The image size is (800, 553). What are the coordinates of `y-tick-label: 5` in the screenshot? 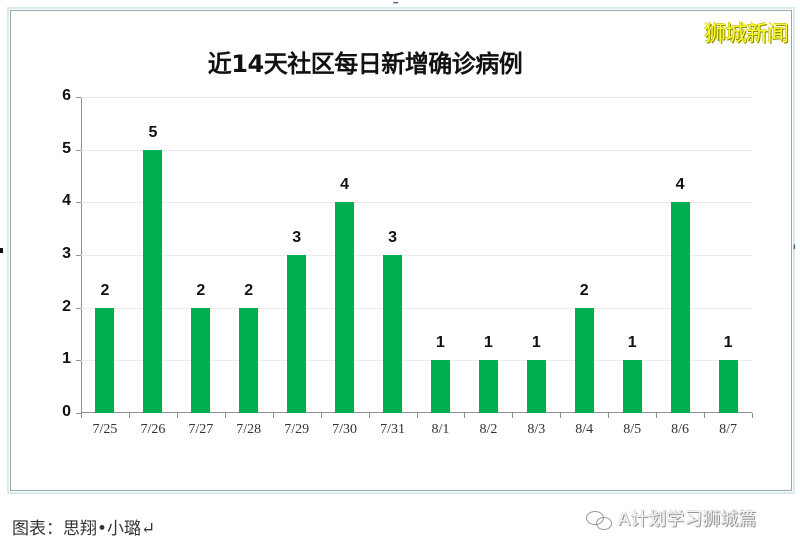 It's located at (66, 148).